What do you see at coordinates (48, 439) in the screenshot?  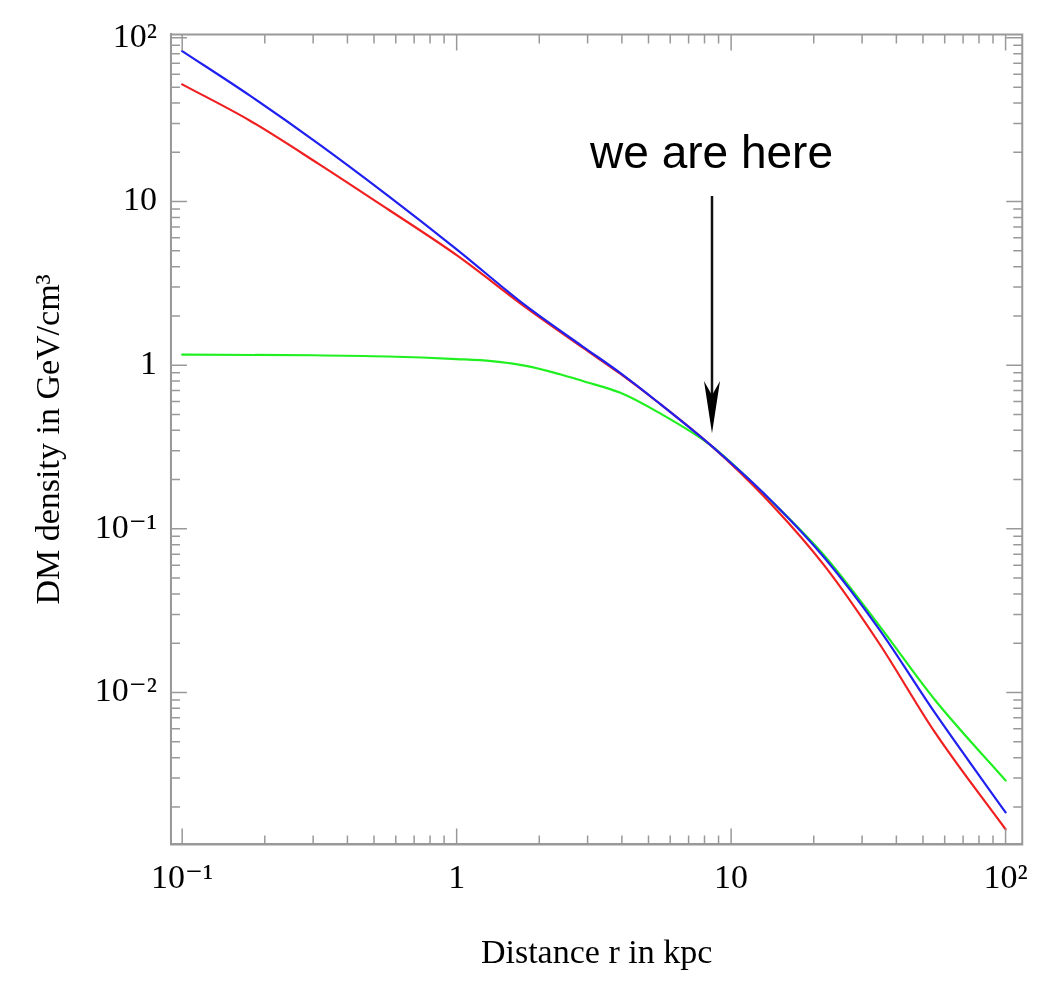 I see `y-axis-title: DM density in GeV/cm³` at bounding box center [48, 439].